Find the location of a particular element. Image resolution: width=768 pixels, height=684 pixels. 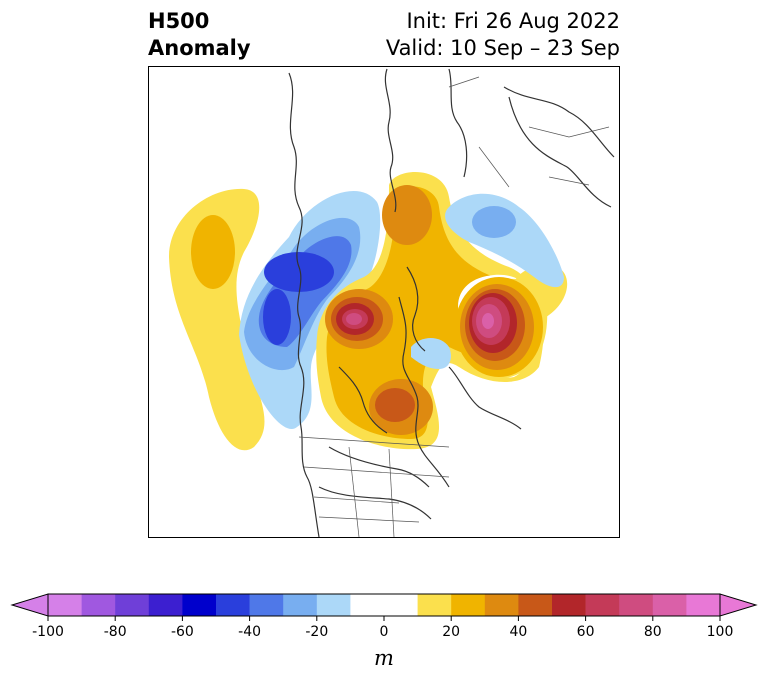

colorbar-tick-label: -40 is located at coordinates (250, 632).